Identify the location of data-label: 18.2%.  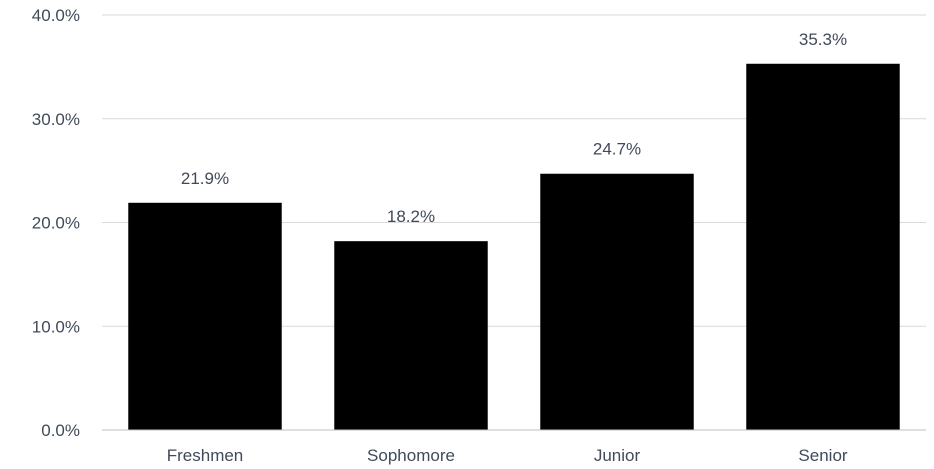
(411, 216).